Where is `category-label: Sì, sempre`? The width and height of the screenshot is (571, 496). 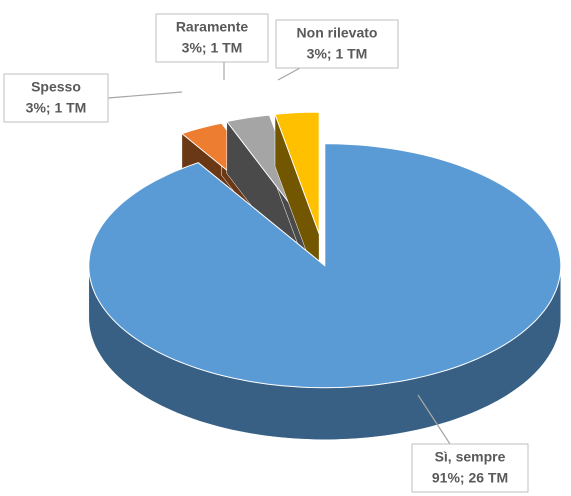
category-label: Sì, sempre is located at coordinates (470, 457).